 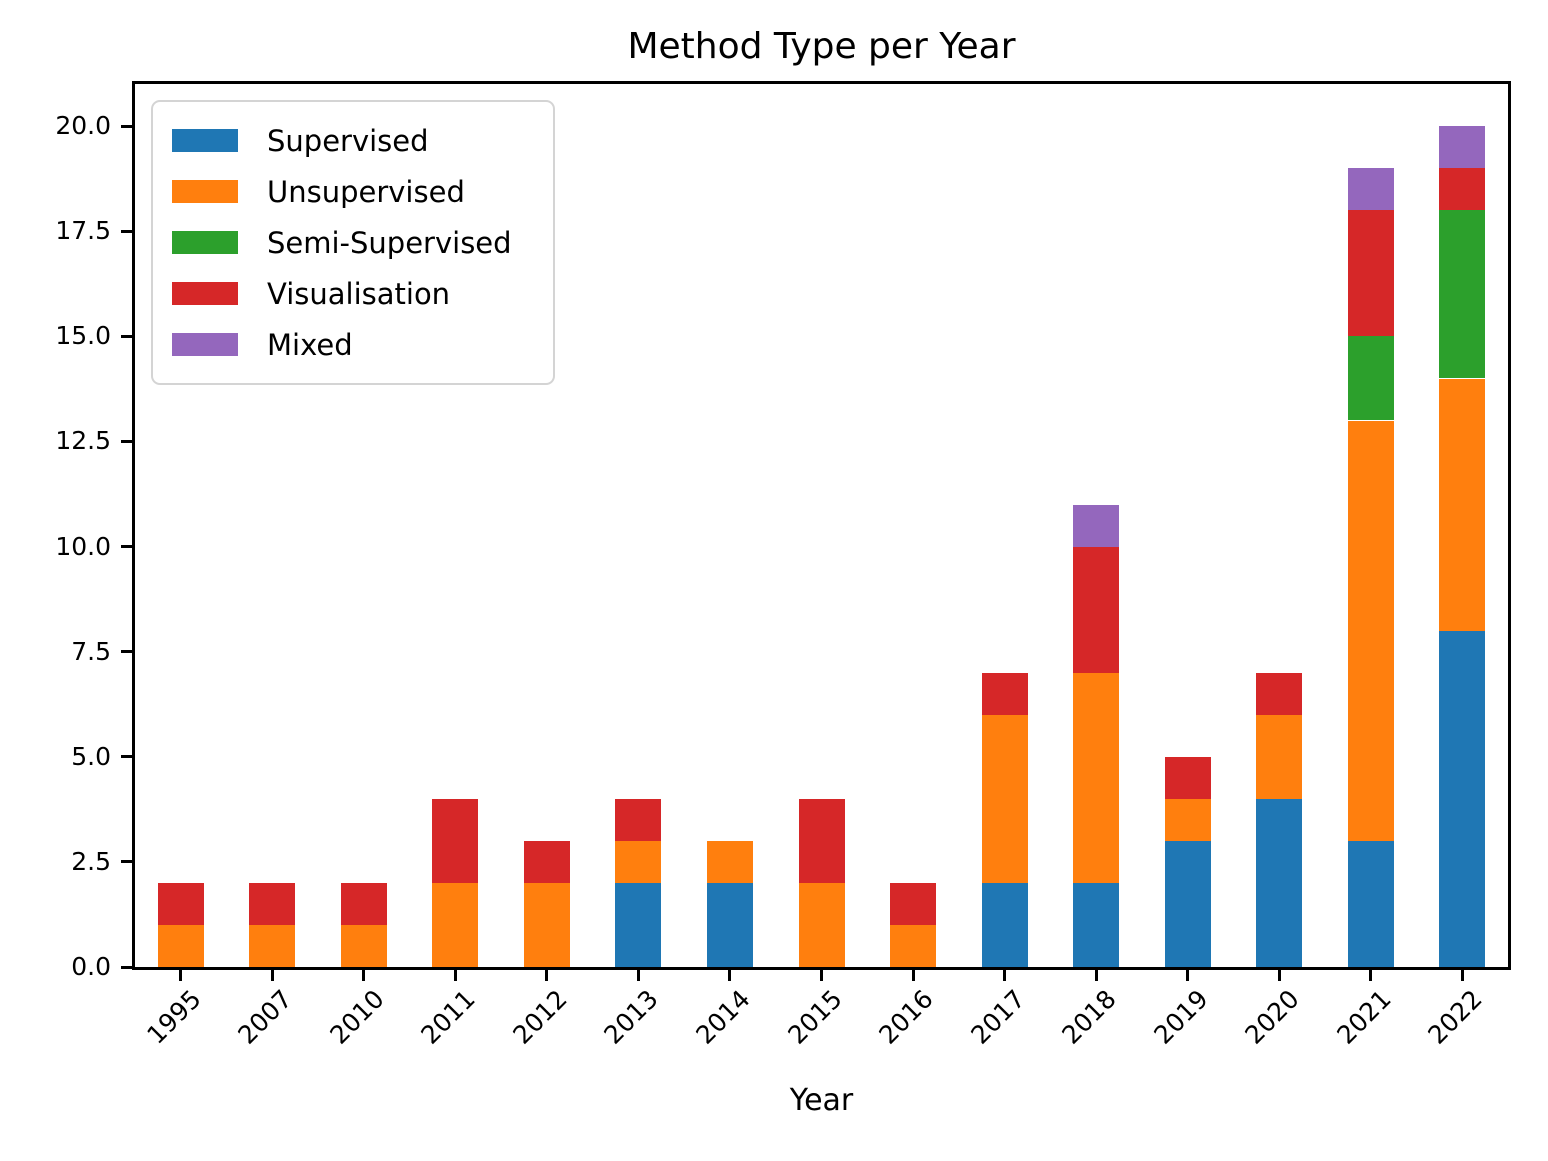 I want to click on bar-segment-2019-visualisation, so click(x=1188, y=778).